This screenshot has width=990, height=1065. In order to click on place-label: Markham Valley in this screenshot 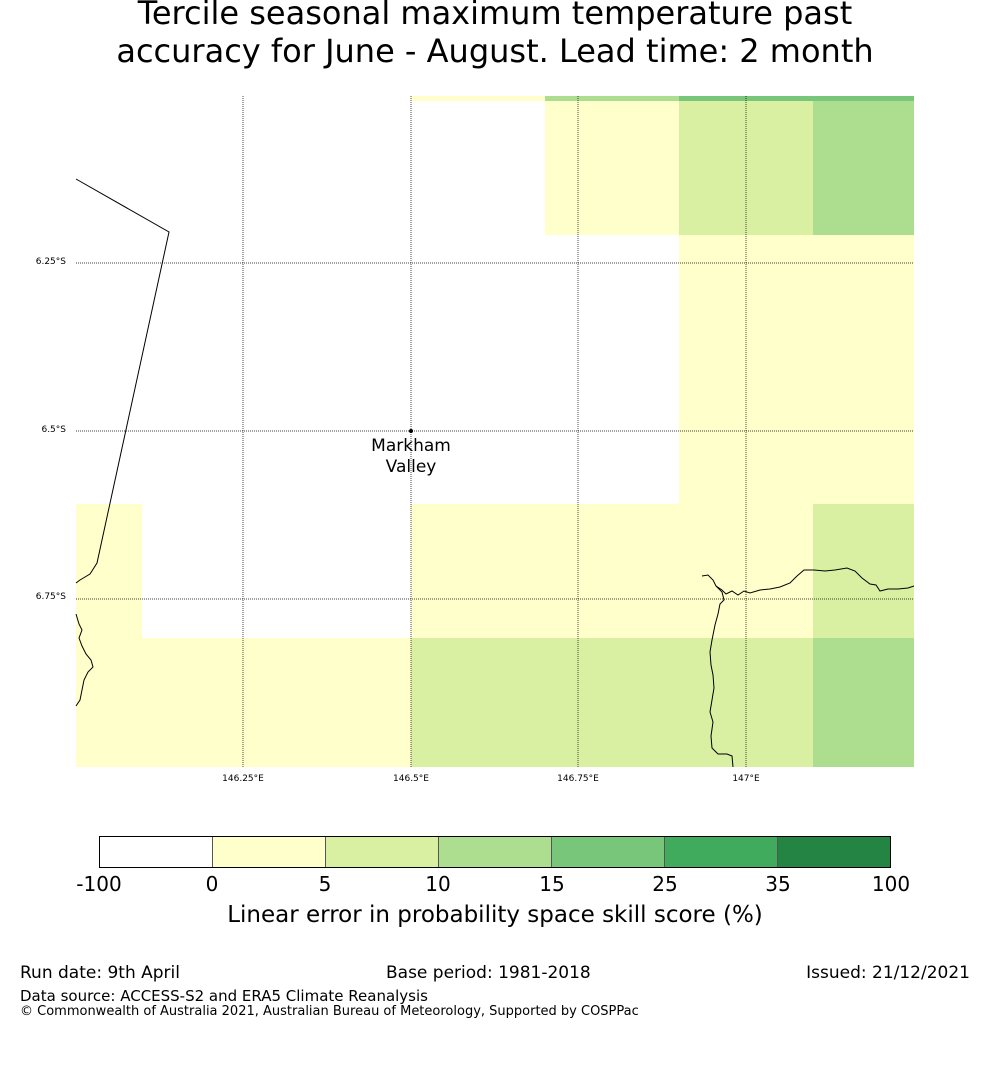, I will do `click(411, 457)`.